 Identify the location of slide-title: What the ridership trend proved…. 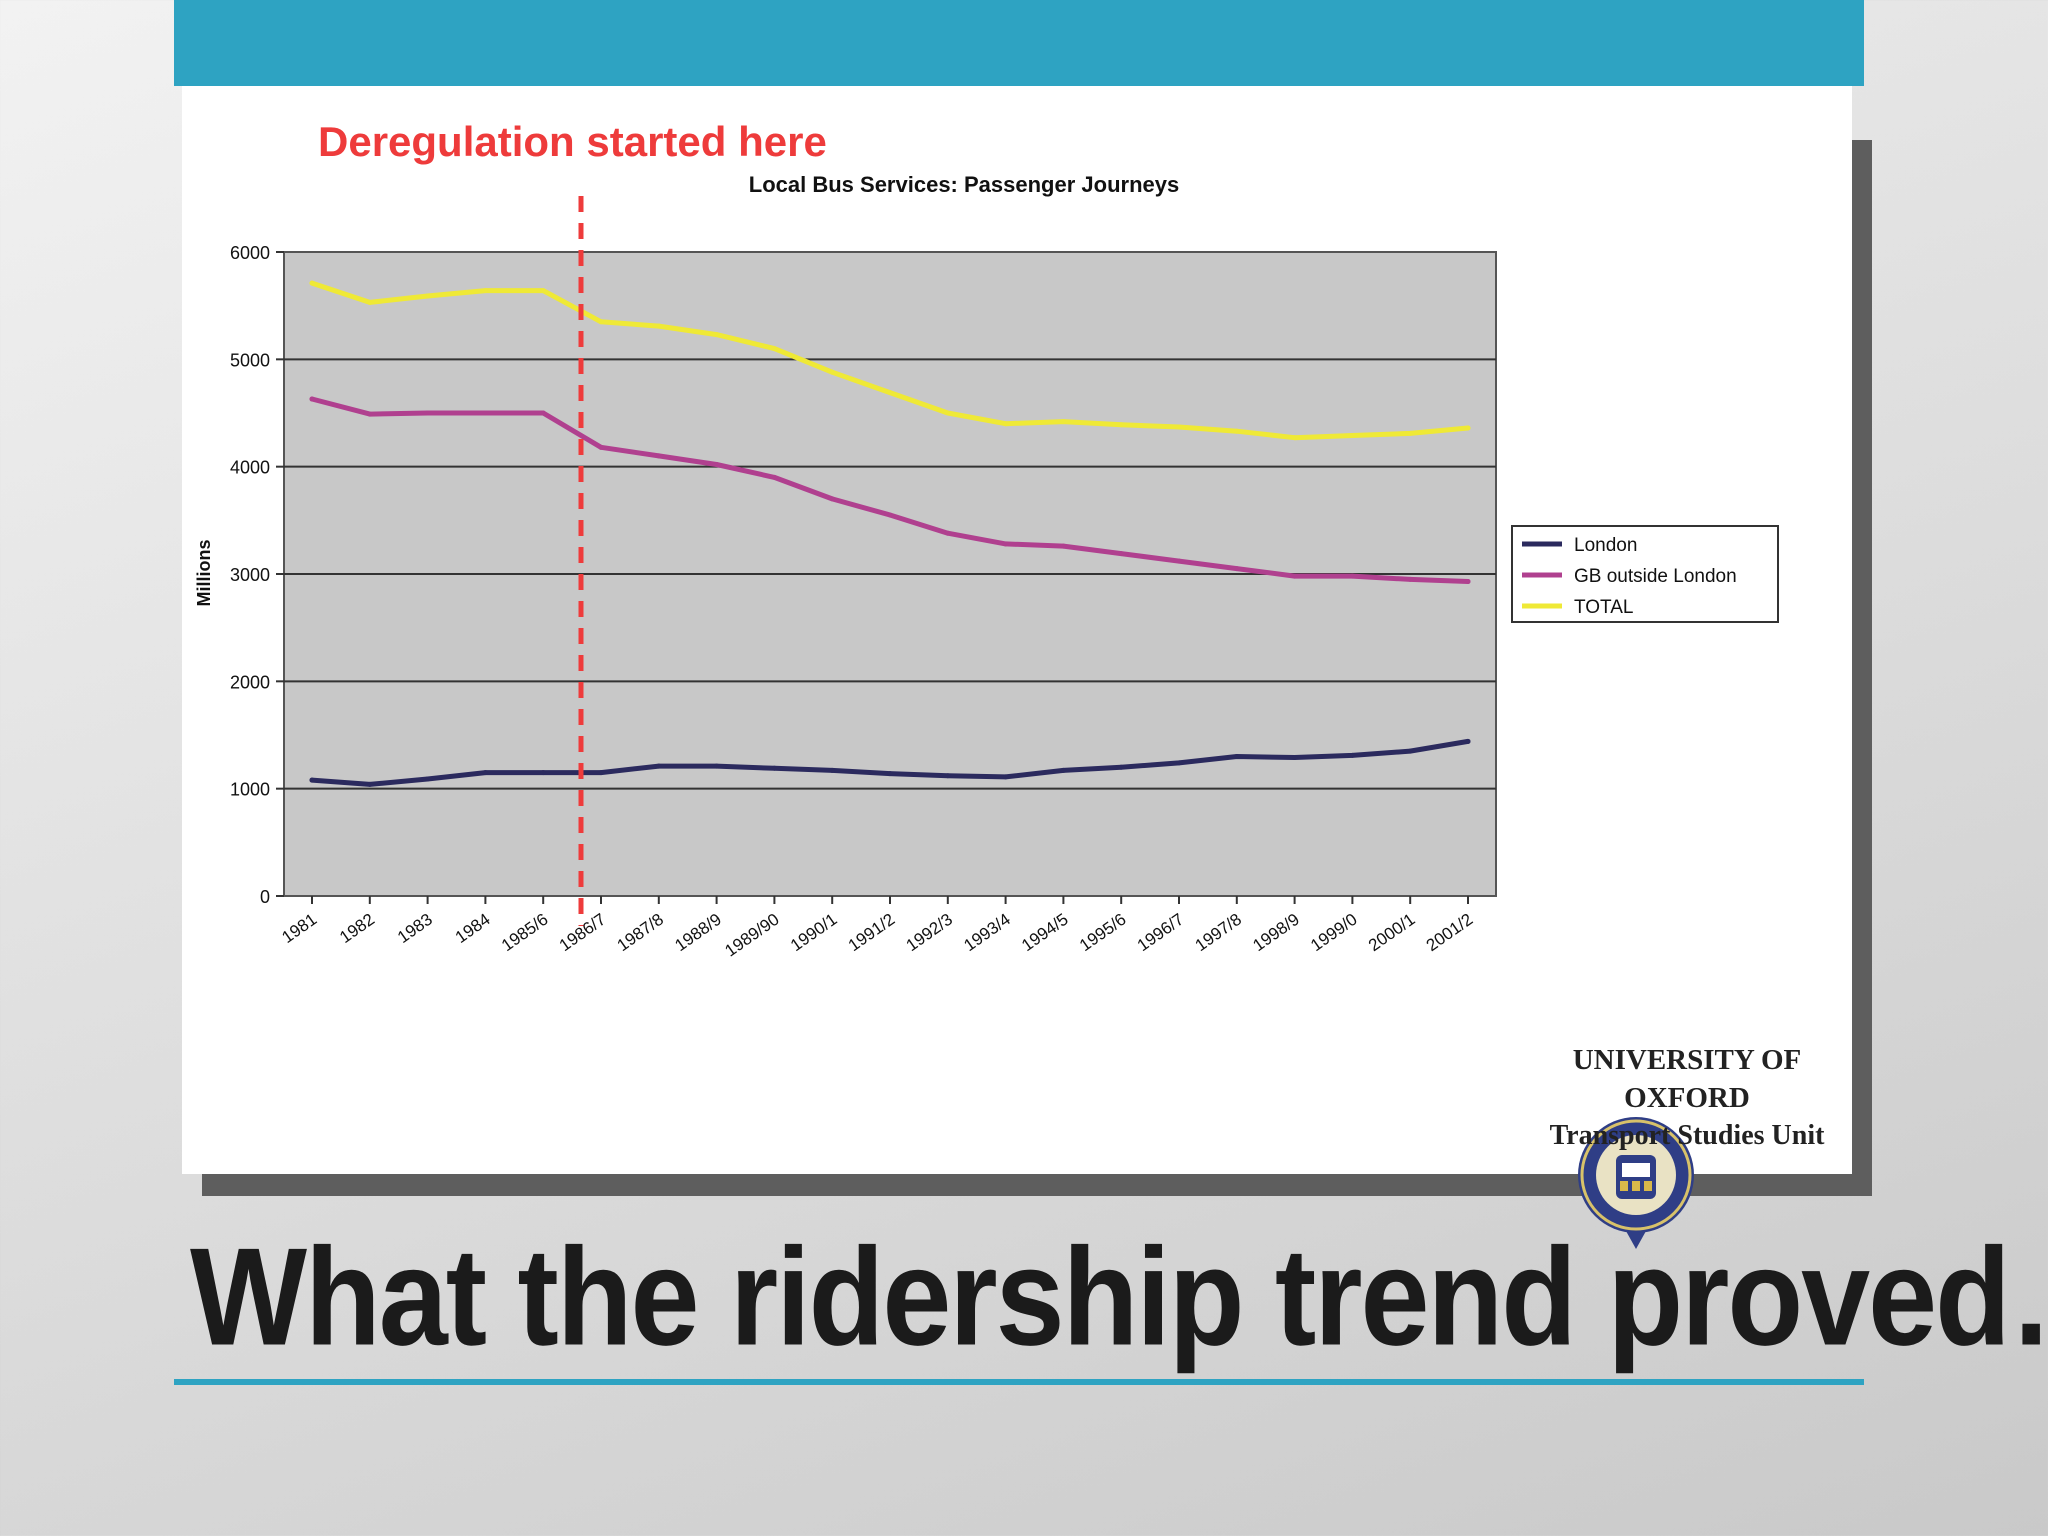
(1119, 1297).